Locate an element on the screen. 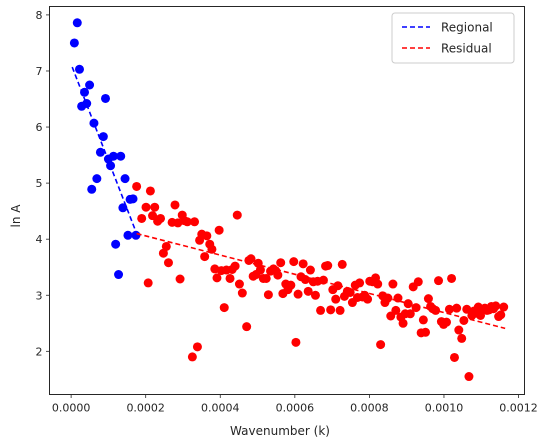 The height and width of the screenshot is (448, 540). x-tick-label-3: 0.0006 is located at coordinates (295, 408).